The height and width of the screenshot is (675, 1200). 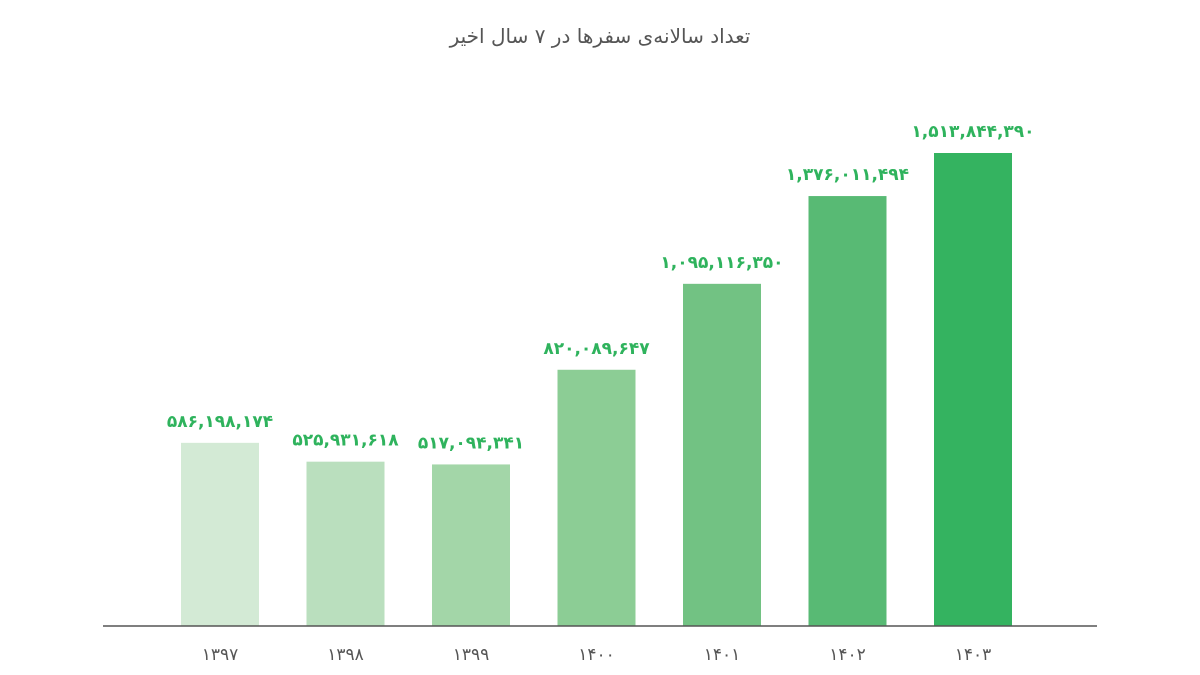 I want to click on value-label: ۵۱۷,۰۹۴,۳۴۱, so click(x=471, y=443).